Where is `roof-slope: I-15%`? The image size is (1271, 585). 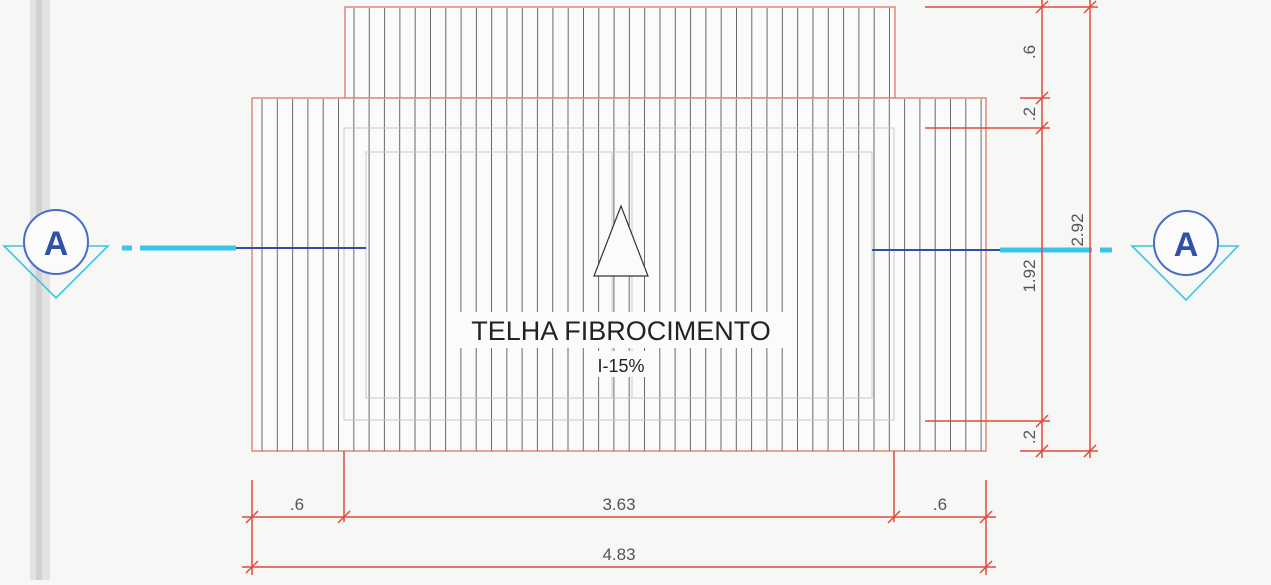
roof-slope: I-15% is located at coordinates (620, 366).